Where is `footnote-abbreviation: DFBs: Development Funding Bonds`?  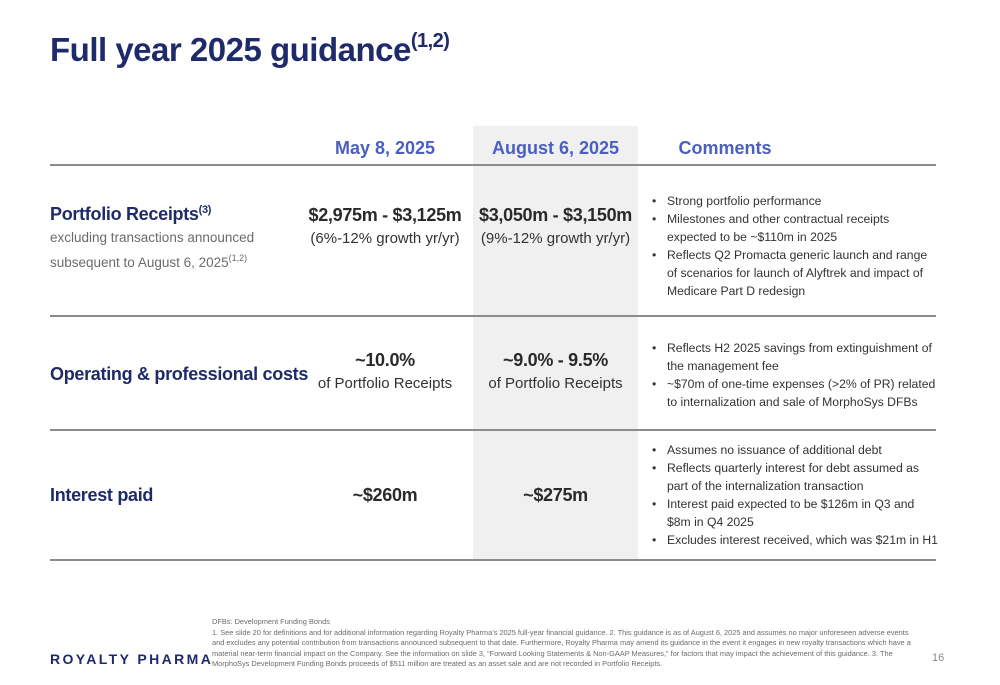
footnote-abbreviation: DFBs: Development Funding Bonds is located at coordinates (271, 621).